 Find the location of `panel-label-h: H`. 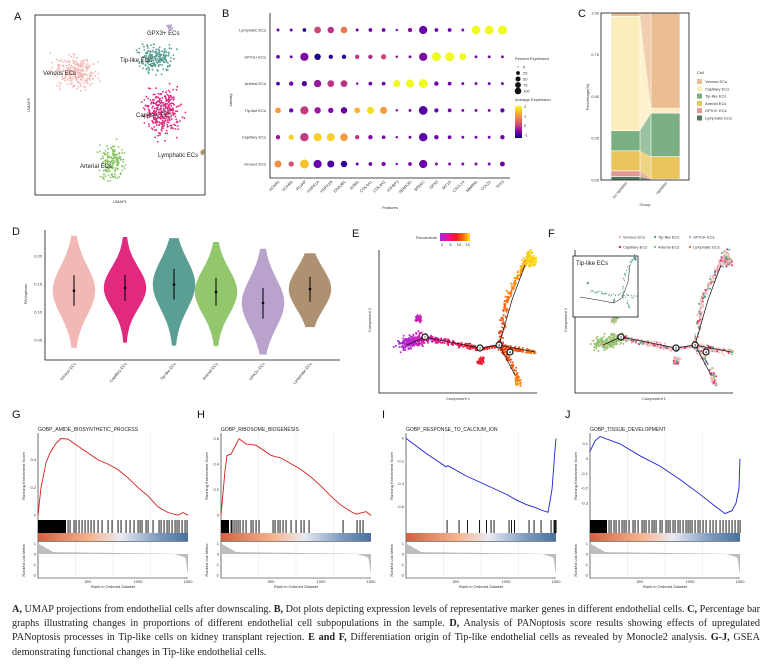

panel-label-h: H is located at coordinates (201, 415).